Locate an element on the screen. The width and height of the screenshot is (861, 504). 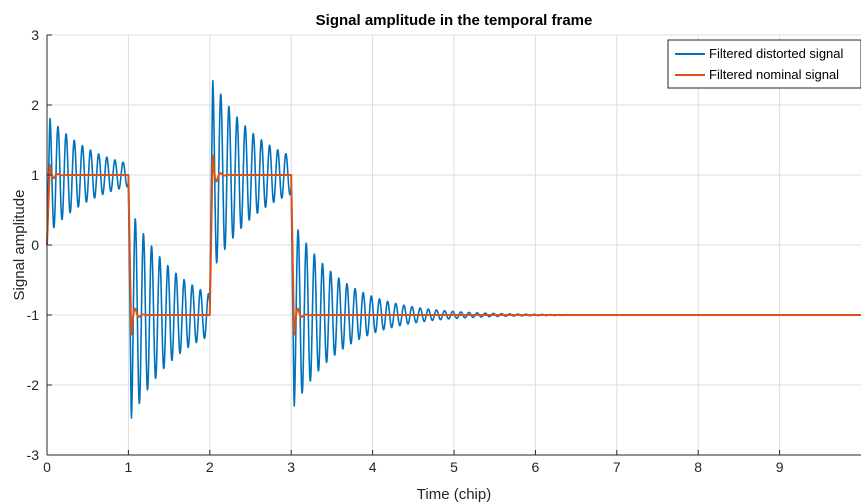
legend-box is located at coordinates (764, 64).